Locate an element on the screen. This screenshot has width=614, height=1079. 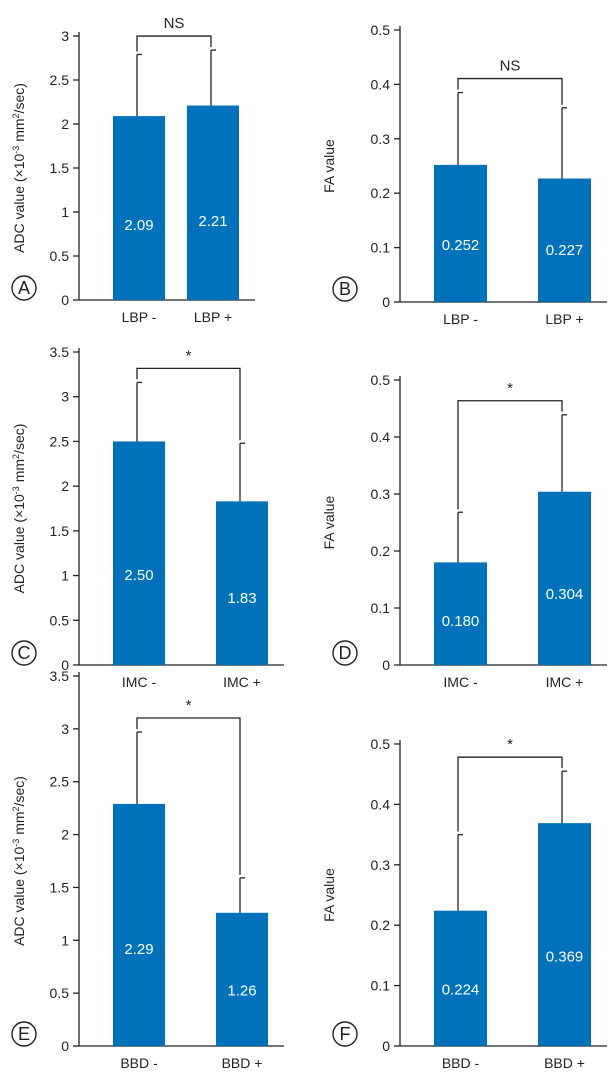
bar-data-label: 0.180 is located at coordinates (461, 621).